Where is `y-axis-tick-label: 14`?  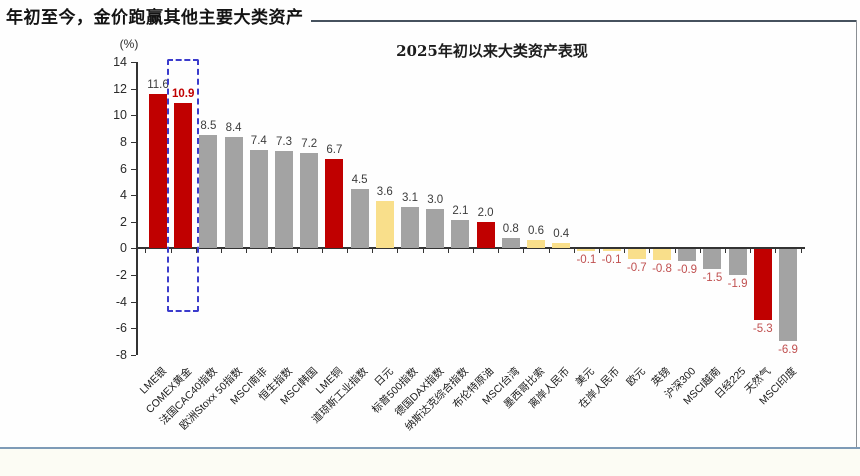 y-axis-tick-label: 14 is located at coordinates (120, 62).